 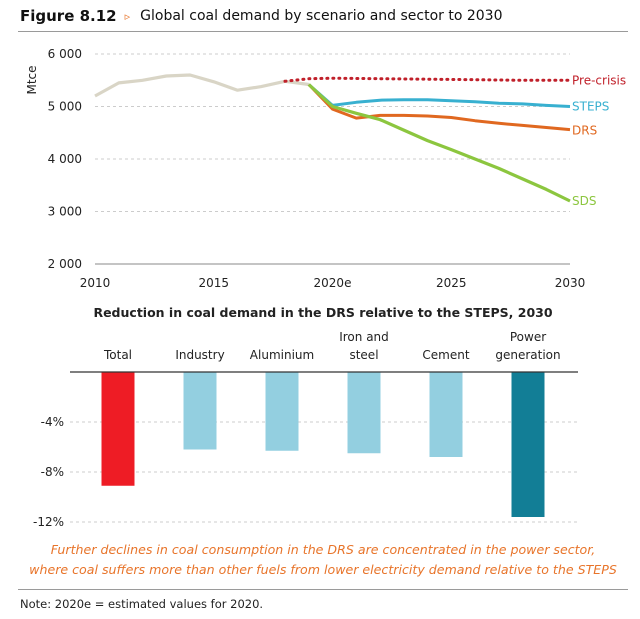 What do you see at coordinates (199, 355) in the screenshot?
I see `category-label: Industry` at bounding box center [199, 355].